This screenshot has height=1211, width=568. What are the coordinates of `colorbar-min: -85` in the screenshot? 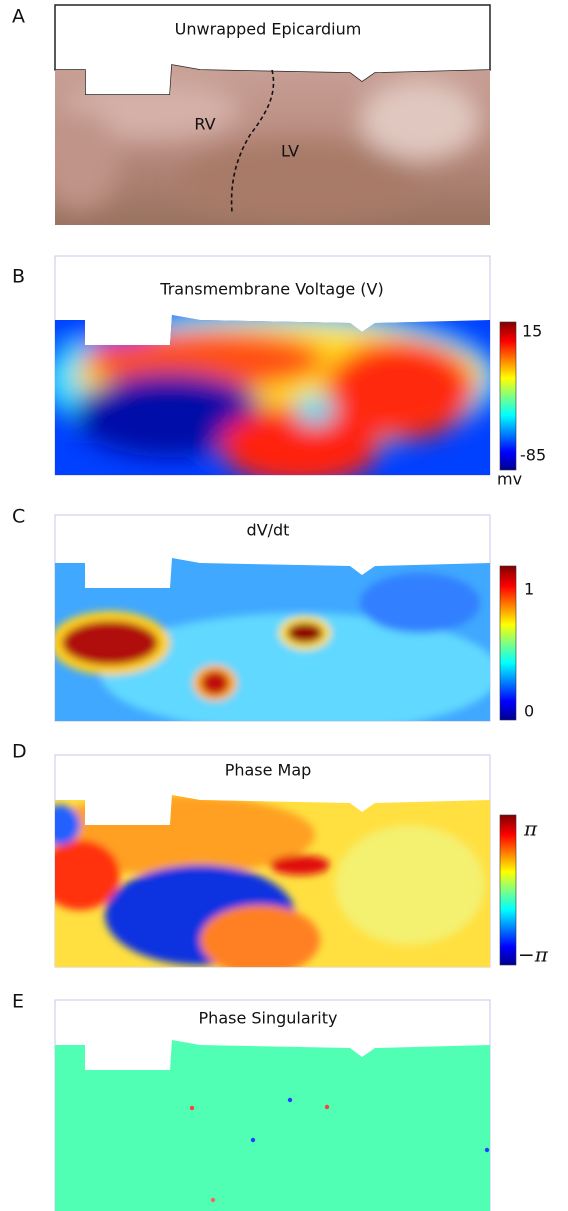 It's located at (533, 455).